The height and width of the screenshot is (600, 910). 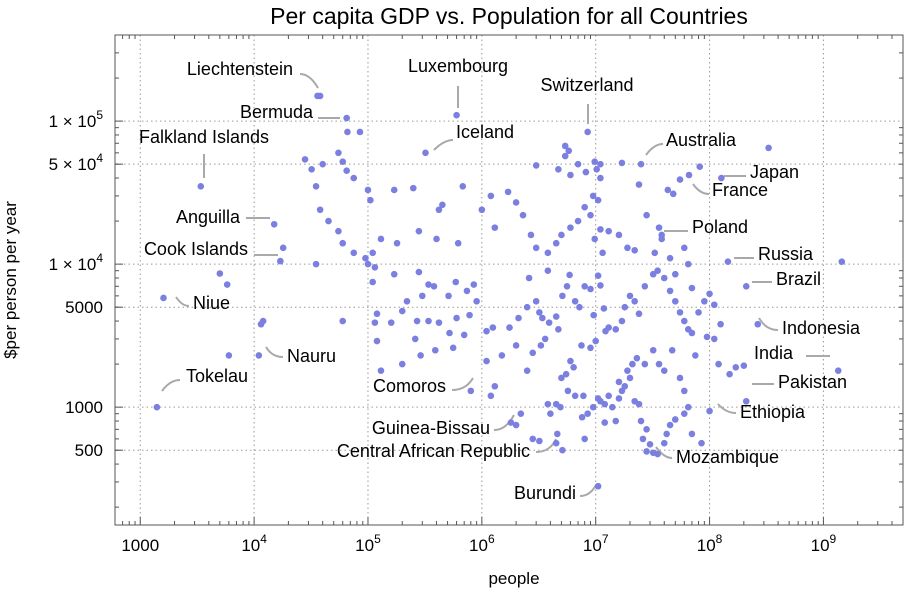 I want to click on annotation-label: Comoros, so click(x=409, y=386).